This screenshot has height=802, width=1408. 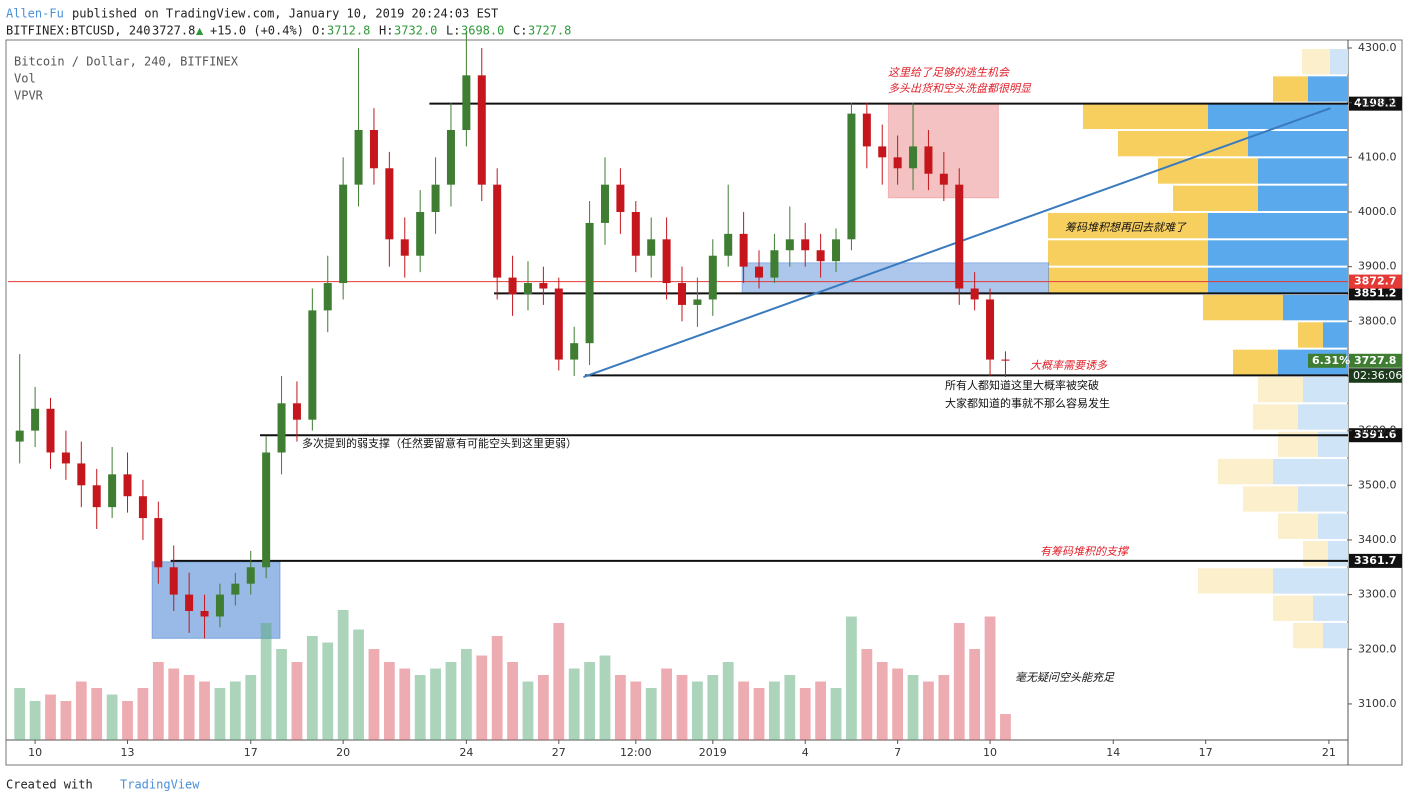 I want to click on x-tick-label: 4, so click(x=805, y=752).